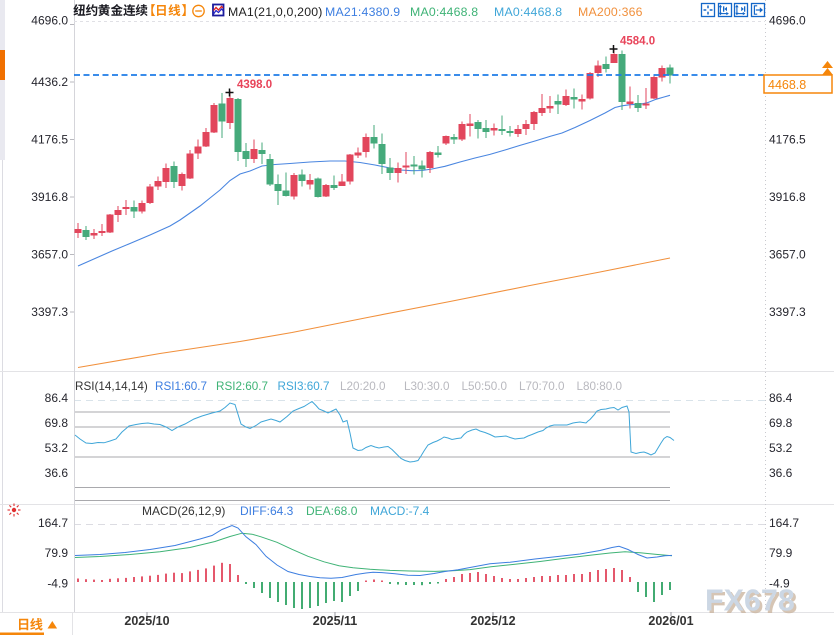 This screenshot has height=635, width=834. What do you see at coordinates (485, 386) in the screenshot?
I see `svg-text: L50:50.0` at bounding box center [485, 386].